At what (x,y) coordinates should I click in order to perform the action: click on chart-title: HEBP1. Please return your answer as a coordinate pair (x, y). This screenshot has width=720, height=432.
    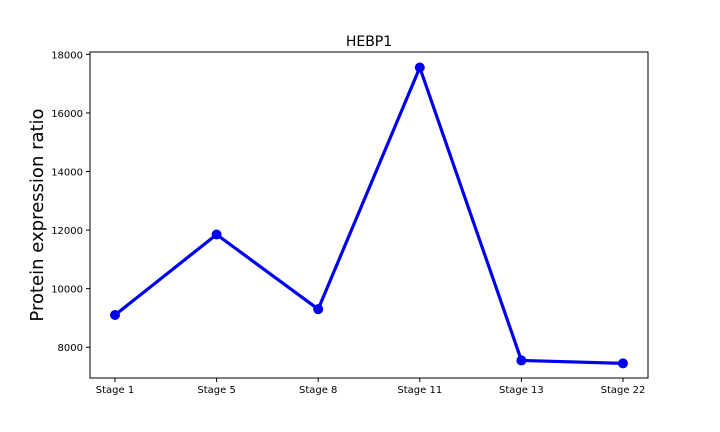
    Looking at the image, I should click on (369, 42).